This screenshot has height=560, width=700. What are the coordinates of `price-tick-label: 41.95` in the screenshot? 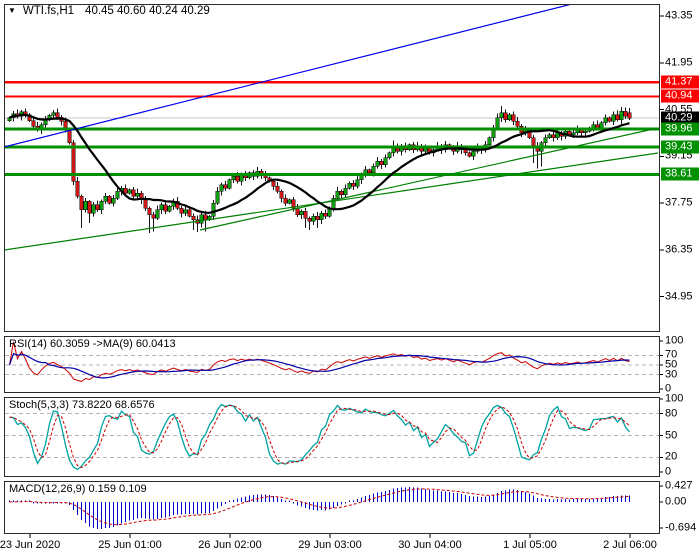 It's located at (679, 62).